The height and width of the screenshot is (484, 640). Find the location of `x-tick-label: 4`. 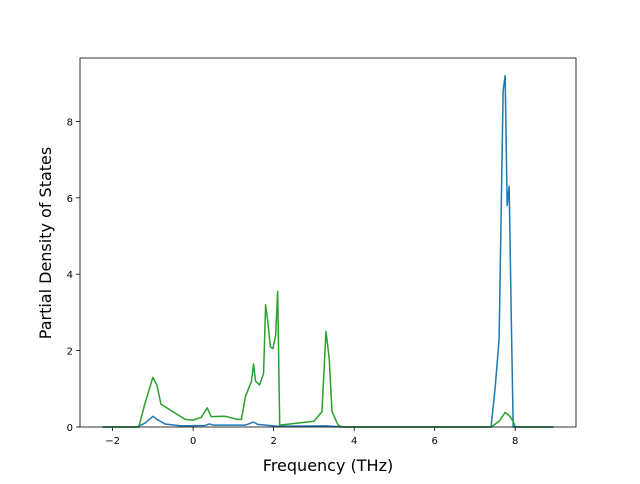

x-tick-label: 4 is located at coordinates (354, 441).